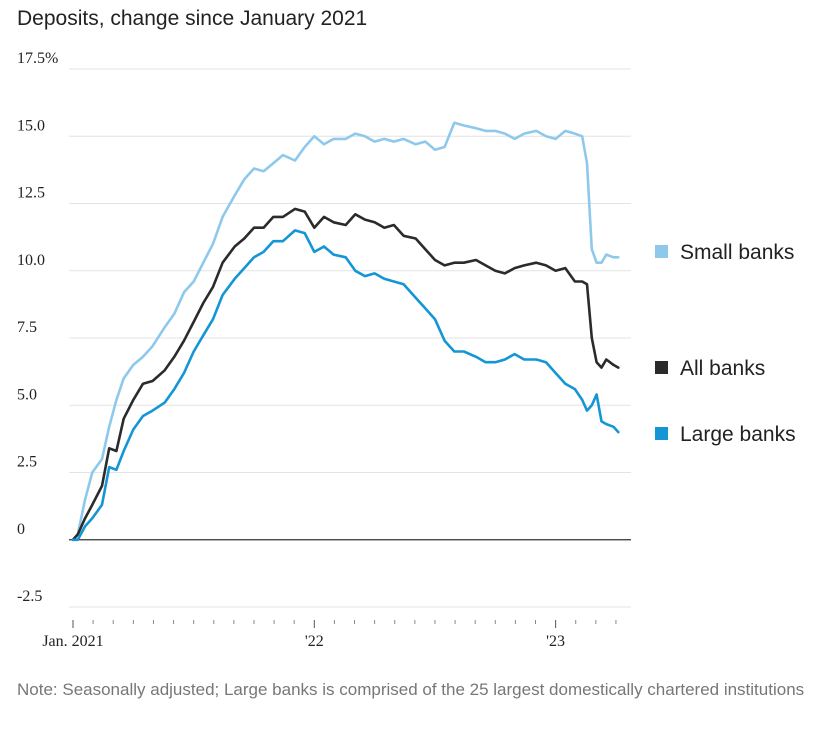 The image size is (831, 730). I want to click on legend-swatch-large-banks, so click(661, 433).